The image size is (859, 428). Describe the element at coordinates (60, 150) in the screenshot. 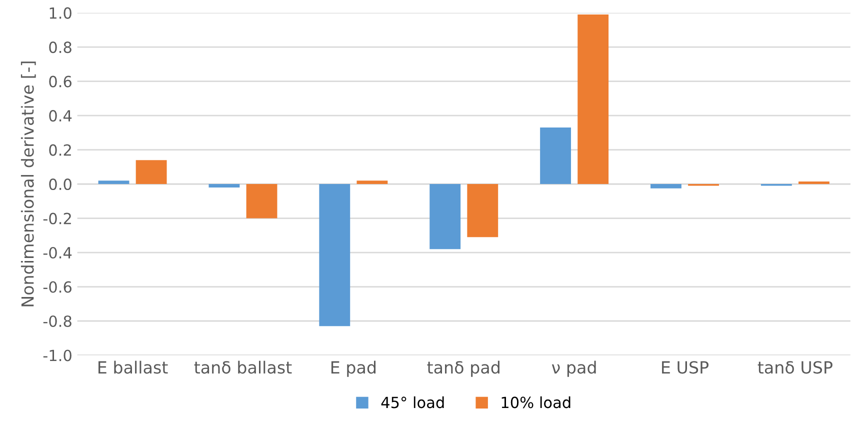

I see `y-tick-label: 0.2` at that location.